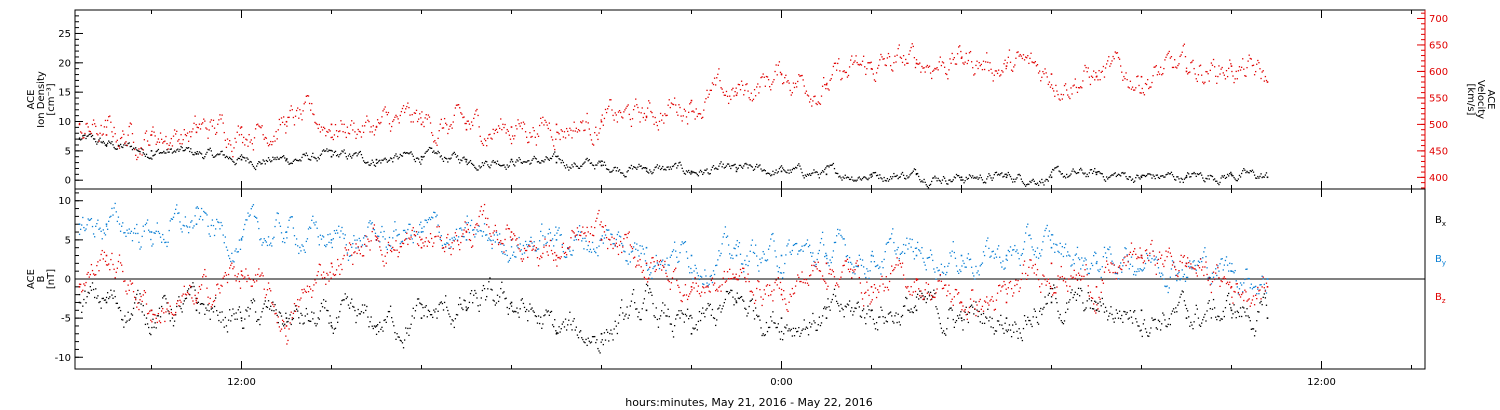  What do you see at coordinates (41, 99) in the screenshot?
I see `y-axis-label: Ion Density` at bounding box center [41, 99].